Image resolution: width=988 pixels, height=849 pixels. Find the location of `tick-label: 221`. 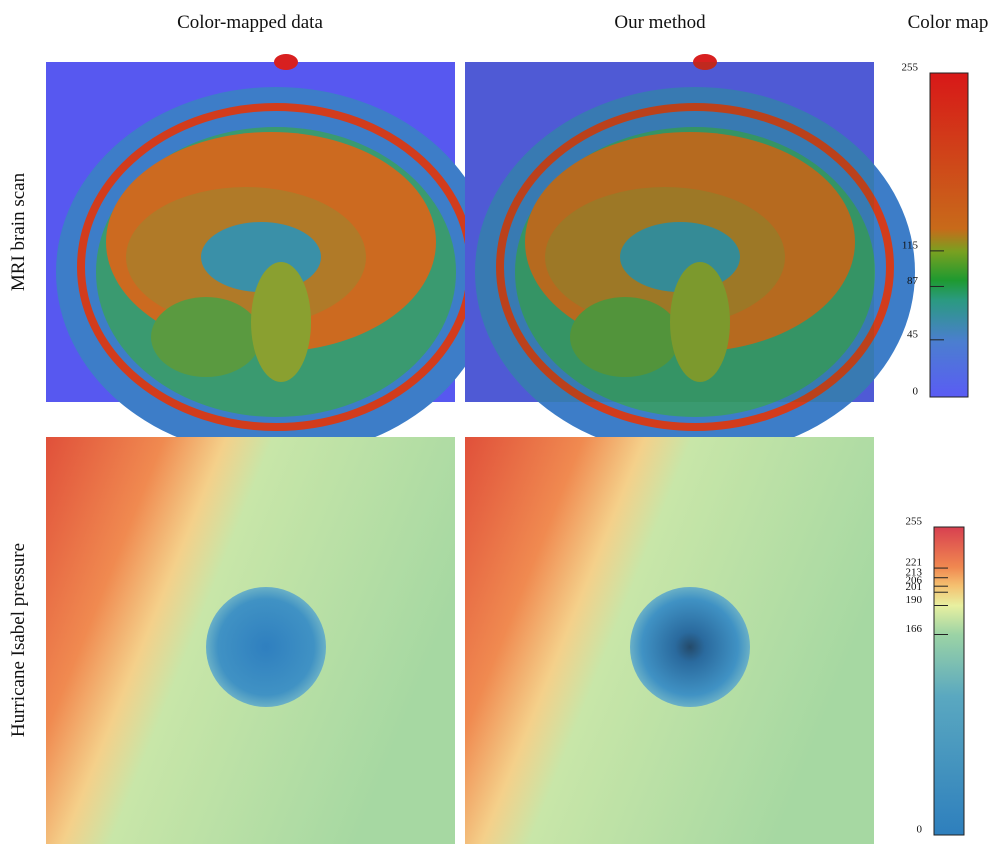

tick-label: 221 is located at coordinates (914, 563).